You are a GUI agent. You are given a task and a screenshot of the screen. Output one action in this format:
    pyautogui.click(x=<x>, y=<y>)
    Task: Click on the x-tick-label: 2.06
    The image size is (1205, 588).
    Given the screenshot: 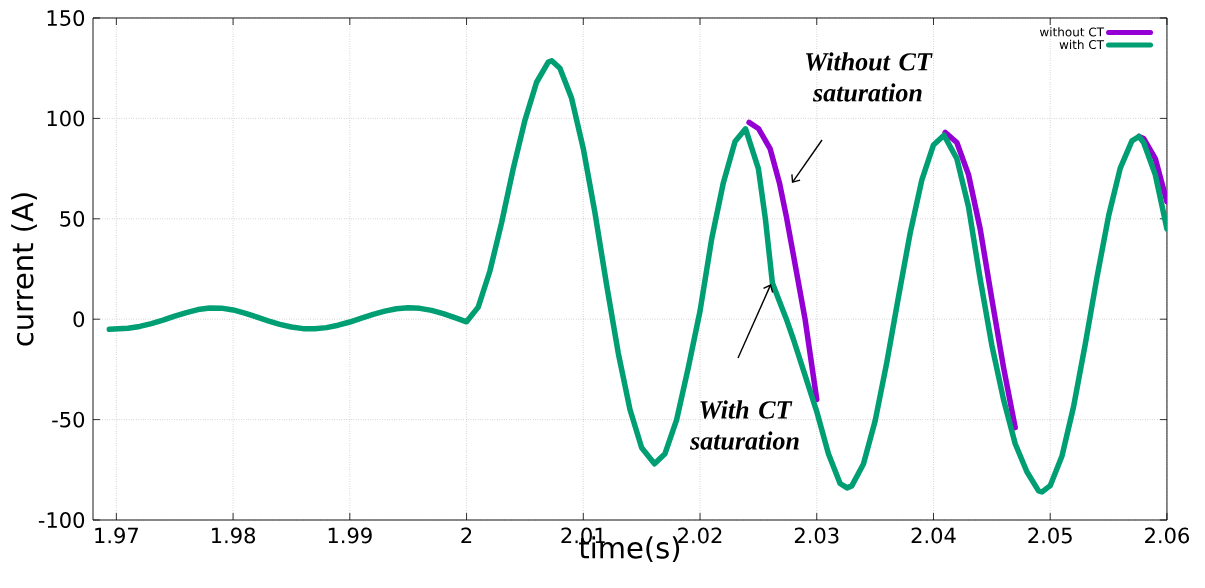 What is the action you would take?
    pyautogui.click(x=1167, y=535)
    